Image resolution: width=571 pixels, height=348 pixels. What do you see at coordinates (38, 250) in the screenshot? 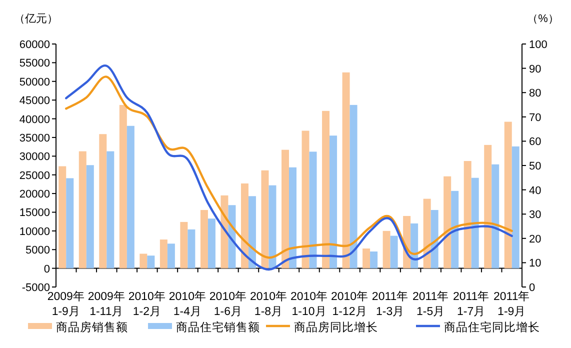
I see `y-tick-label: 5000` at bounding box center [38, 250].